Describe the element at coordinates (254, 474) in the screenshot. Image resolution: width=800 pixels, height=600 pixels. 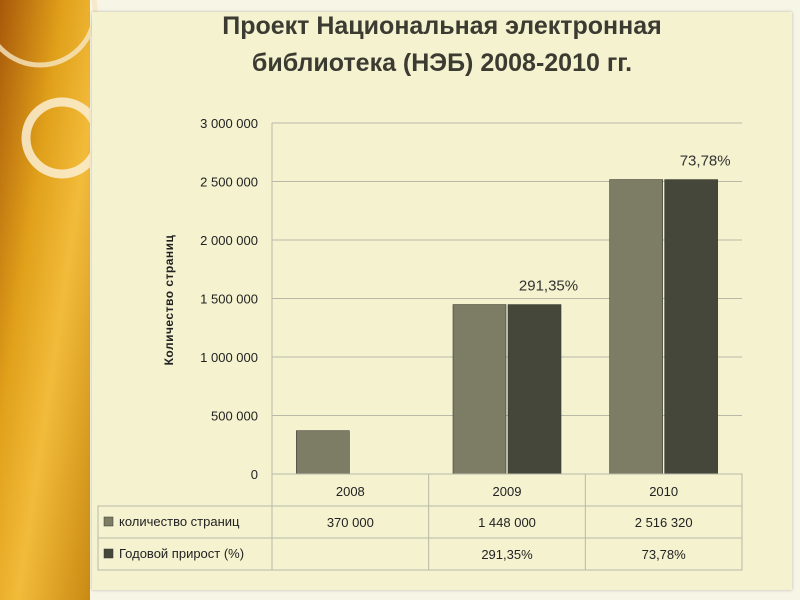
I see `y-tick-label-0: 0` at that location.